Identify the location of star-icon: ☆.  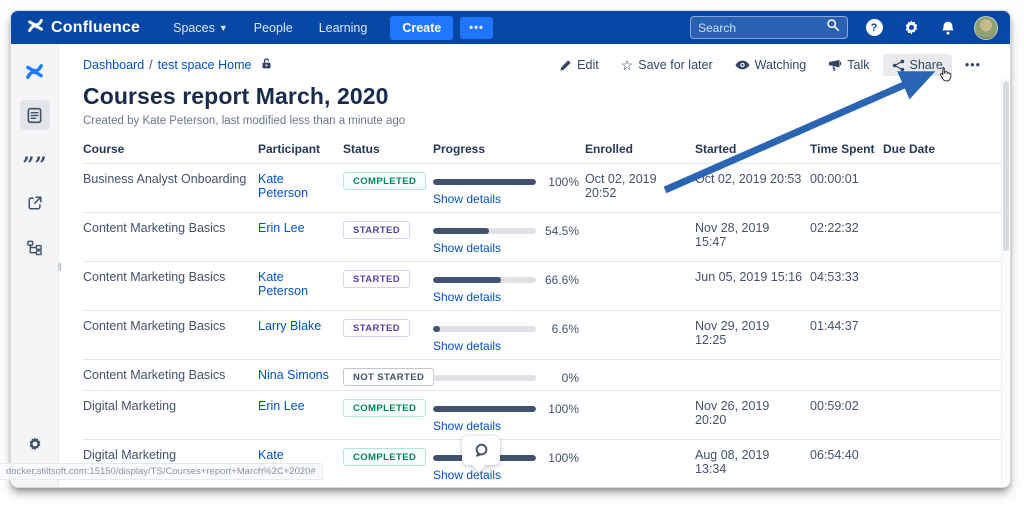
(627, 65).